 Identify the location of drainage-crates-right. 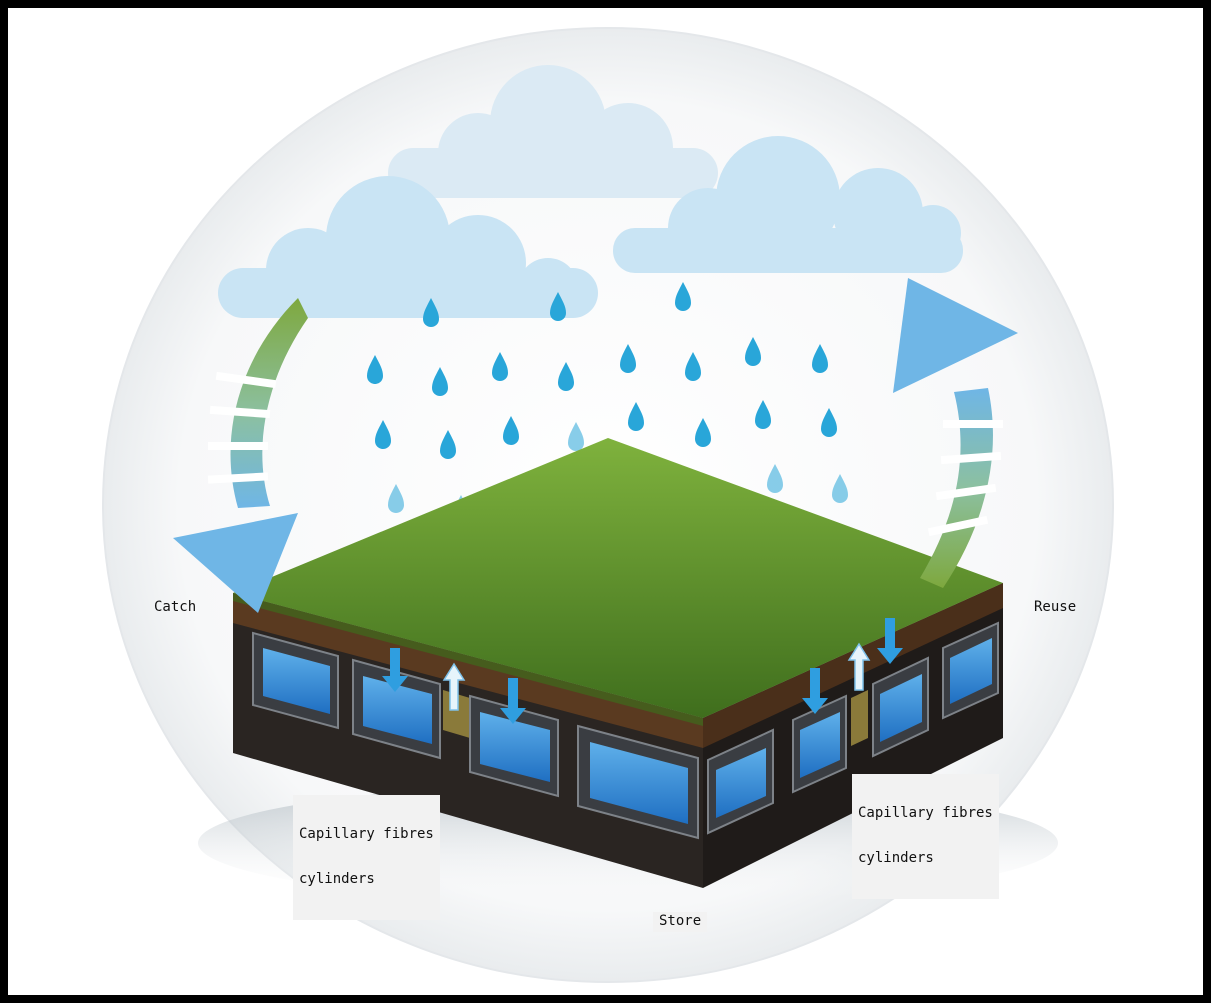
(853, 728).